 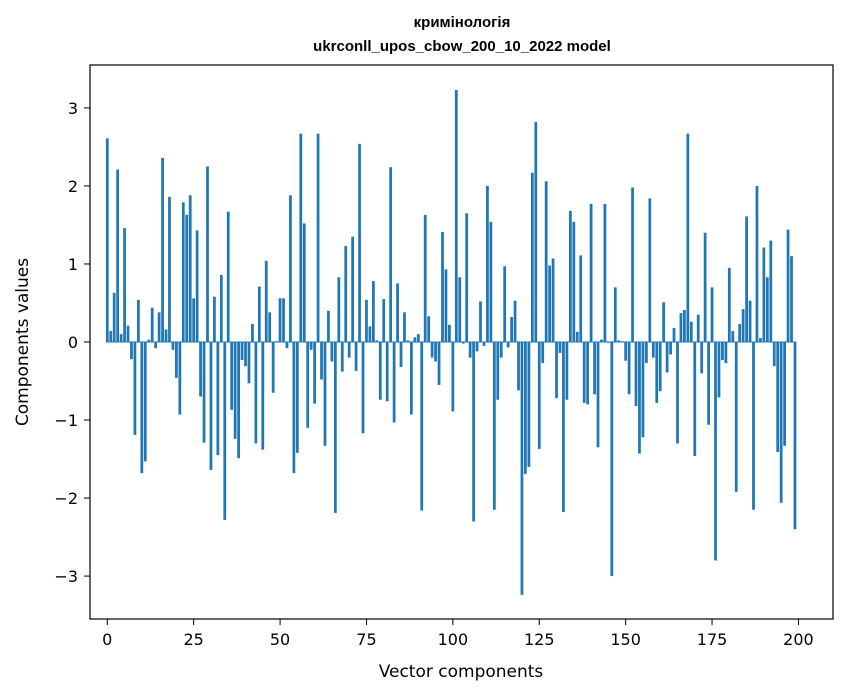 I want to click on x-tick-label: 25, so click(x=193, y=639).